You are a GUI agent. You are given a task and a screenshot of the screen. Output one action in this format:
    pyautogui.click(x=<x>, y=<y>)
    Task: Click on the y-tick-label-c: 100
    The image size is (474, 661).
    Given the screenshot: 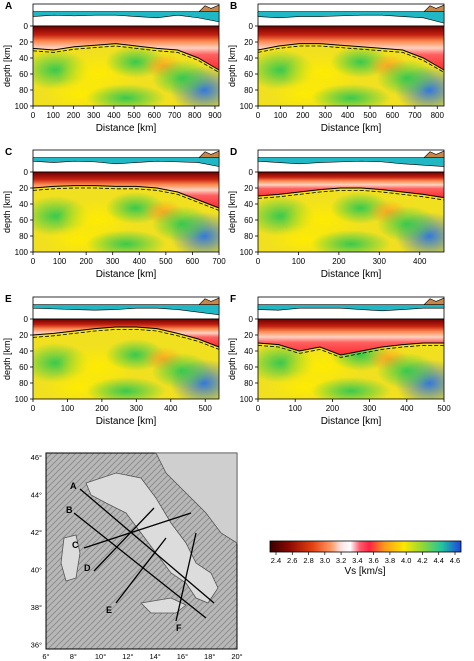 What is the action you would take?
    pyautogui.click(x=22, y=252)
    